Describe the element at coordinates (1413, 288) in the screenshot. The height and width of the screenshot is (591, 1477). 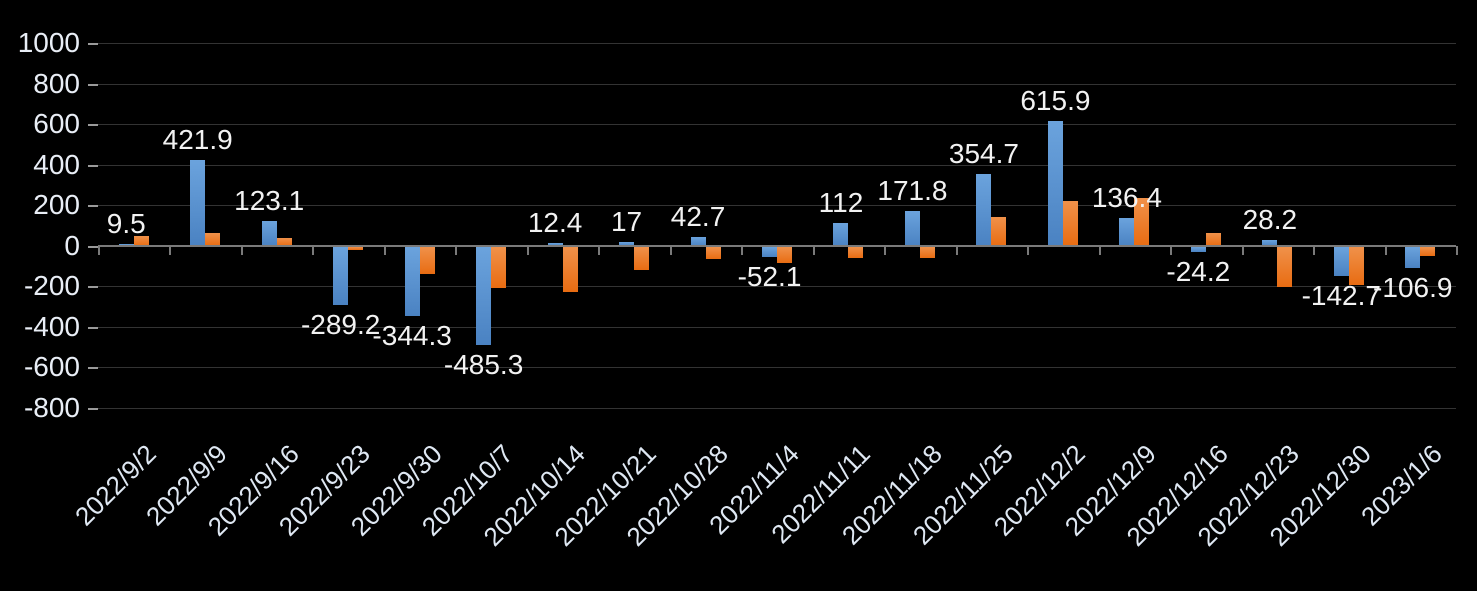
I see `data-label: -106.9` at that location.